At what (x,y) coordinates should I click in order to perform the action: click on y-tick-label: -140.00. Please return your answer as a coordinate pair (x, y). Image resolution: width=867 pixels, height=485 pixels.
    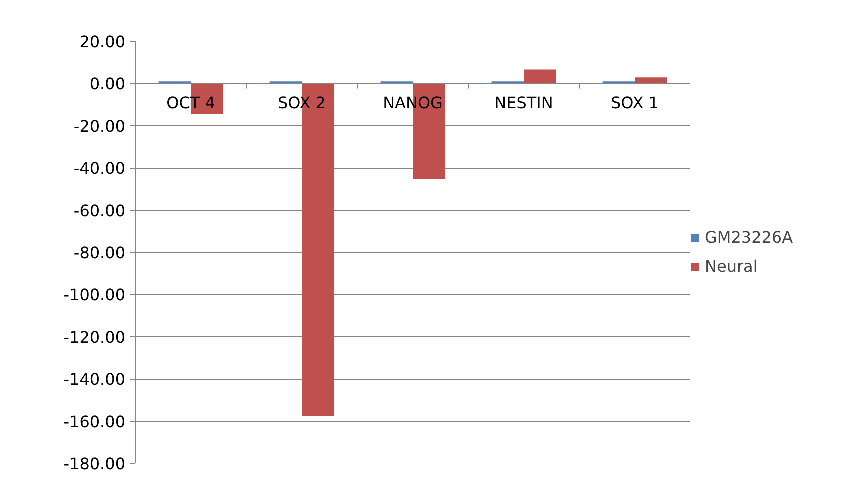
    Looking at the image, I should click on (95, 380).